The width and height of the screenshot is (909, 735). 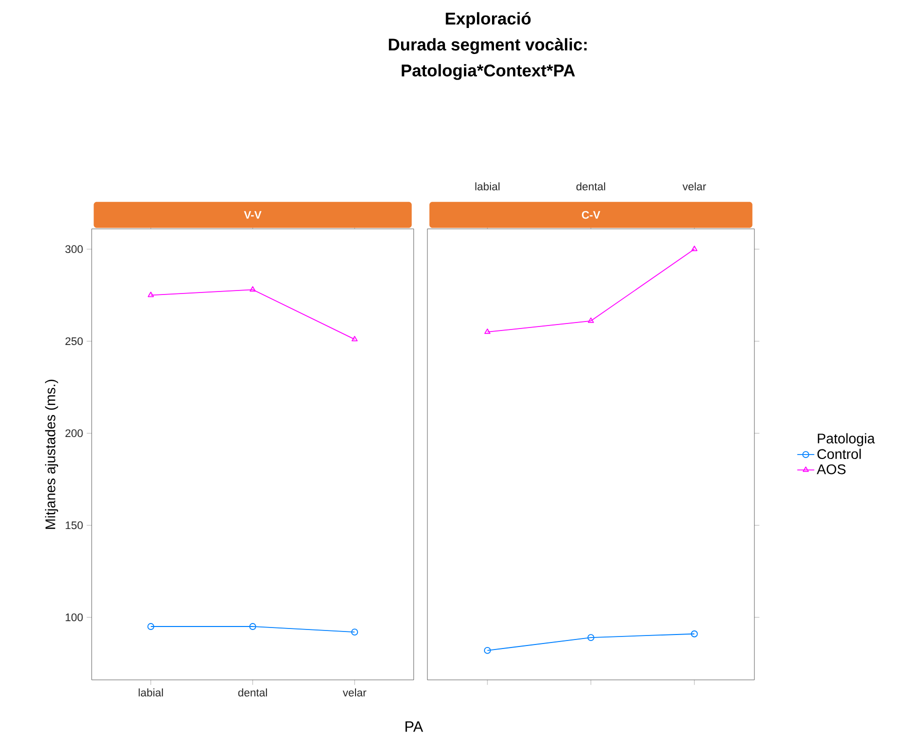 What do you see at coordinates (839, 454) in the screenshot?
I see `legend-label: Control` at bounding box center [839, 454].